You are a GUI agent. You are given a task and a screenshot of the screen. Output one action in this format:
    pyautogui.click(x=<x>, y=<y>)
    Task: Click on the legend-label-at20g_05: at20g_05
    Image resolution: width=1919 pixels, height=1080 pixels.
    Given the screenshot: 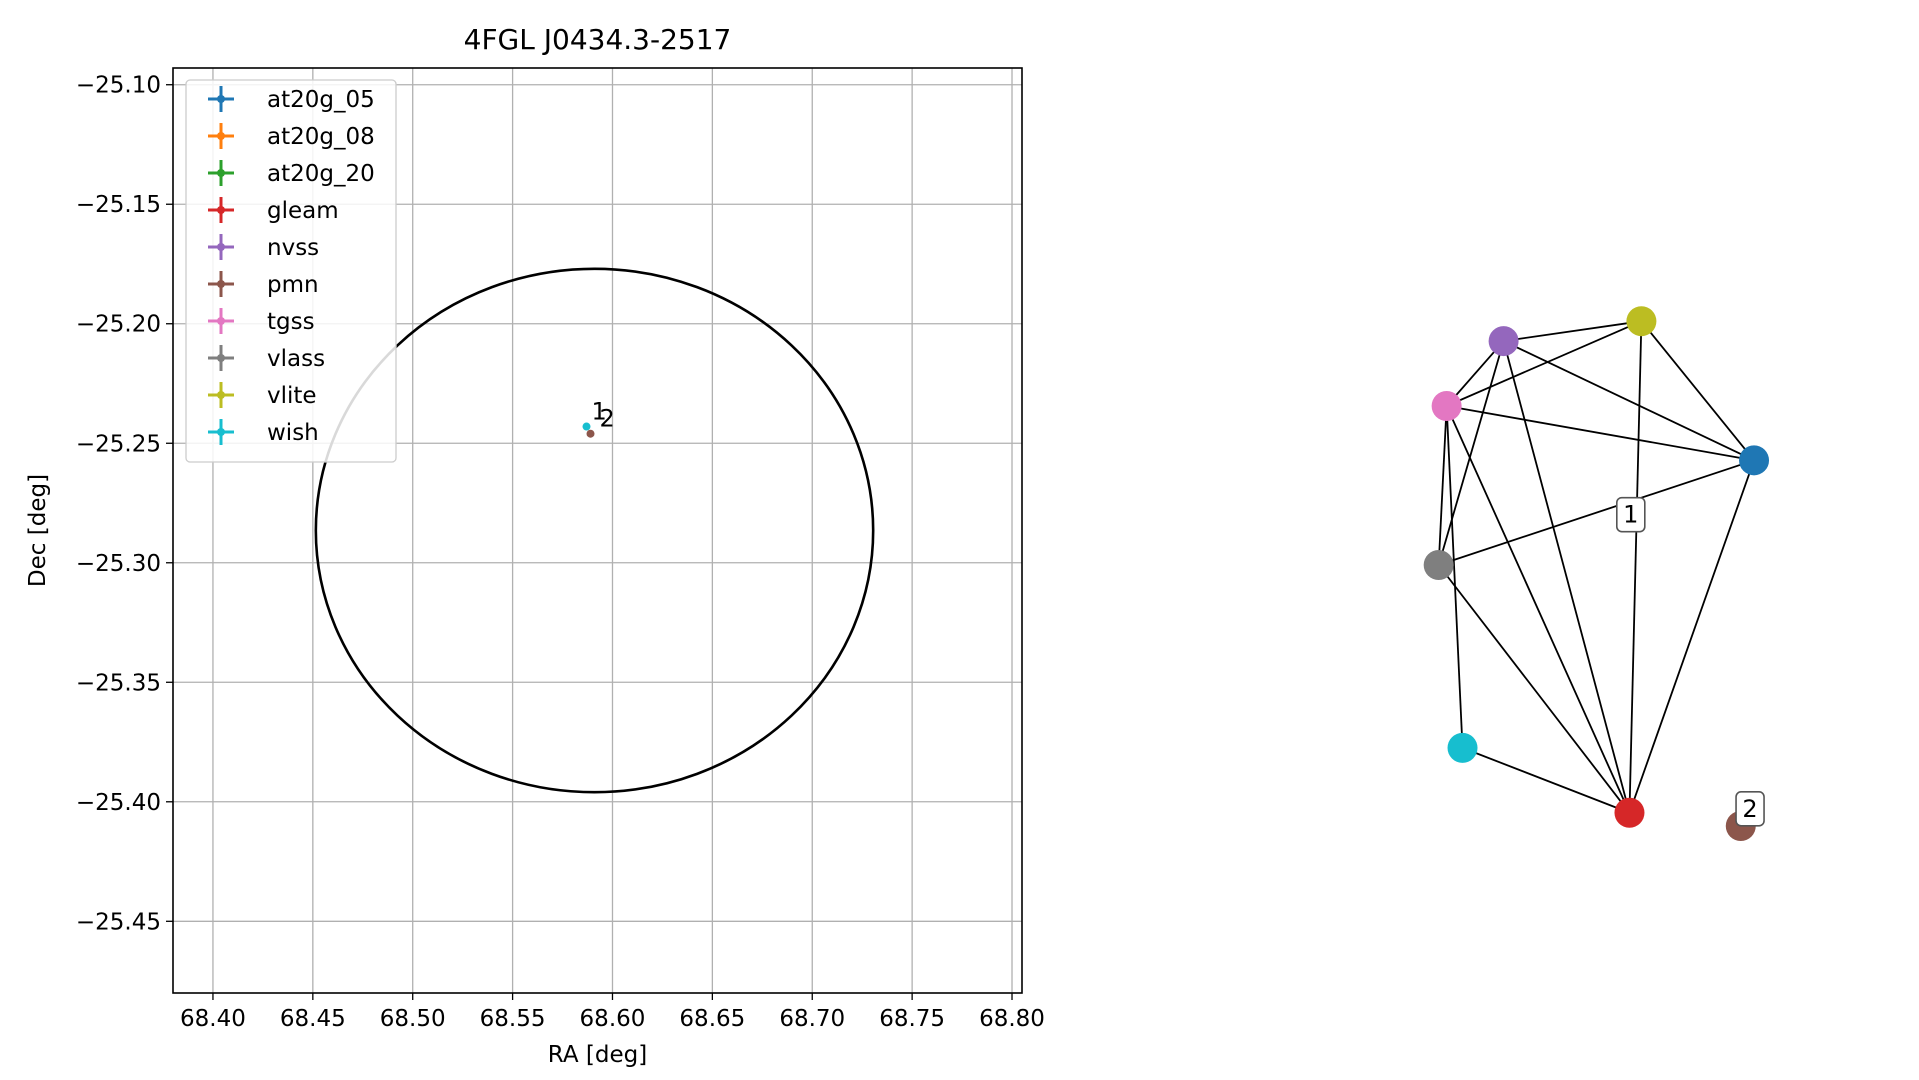 What is the action you would take?
    pyautogui.click(x=321, y=100)
    